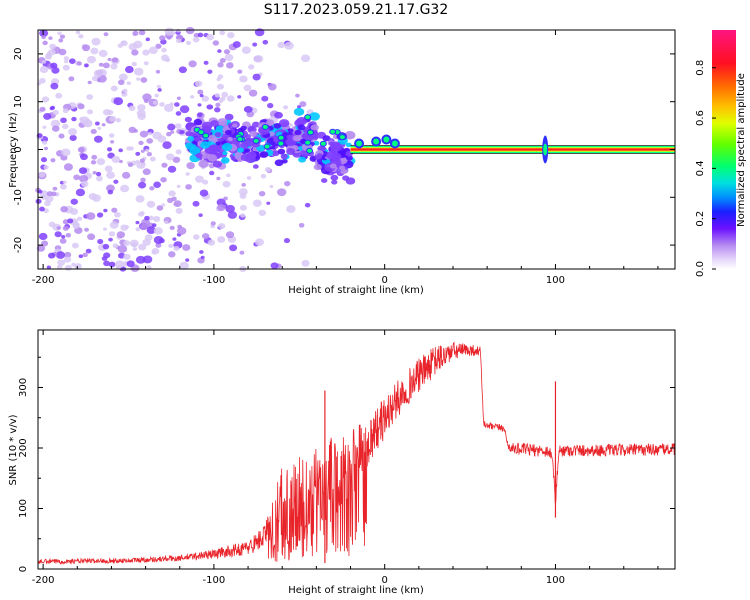 The height and width of the screenshot is (600, 750). Describe the element at coordinates (18, 101) in the screenshot. I see `spectrogram-y-tick-label: 10` at that location.